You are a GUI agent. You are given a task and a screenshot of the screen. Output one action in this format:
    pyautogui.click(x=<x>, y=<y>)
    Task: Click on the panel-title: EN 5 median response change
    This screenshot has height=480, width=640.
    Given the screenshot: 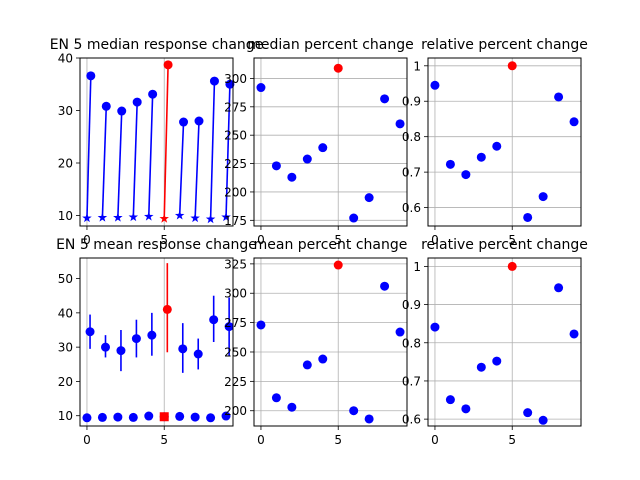 What is the action you would take?
    pyautogui.click(x=157, y=45)
    